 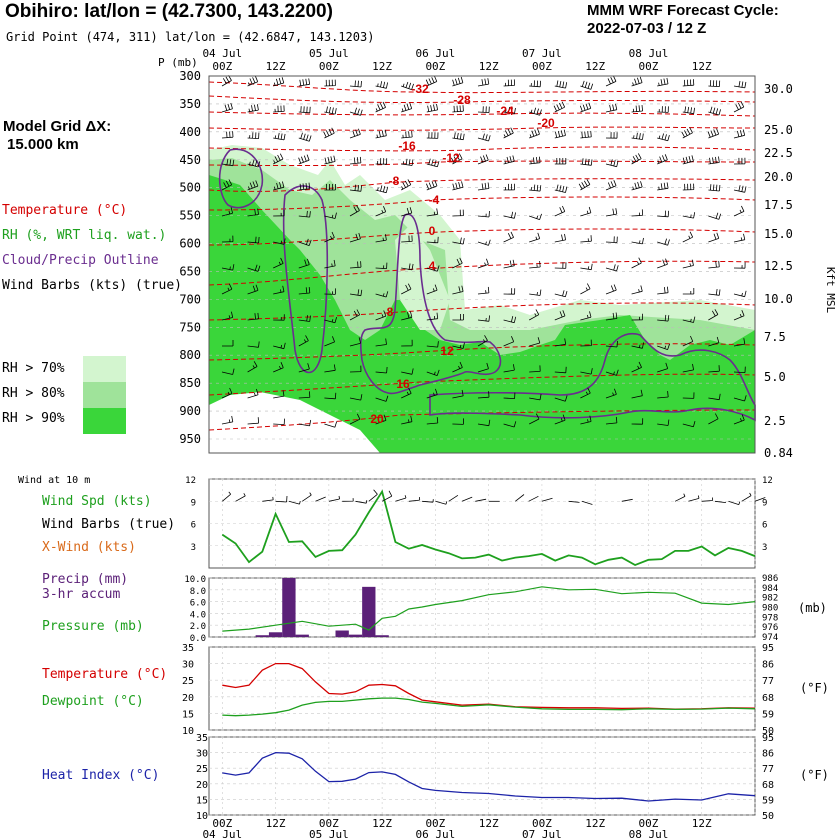 What do you see at coordinates (89, 547) in the screenshot?
I see `xwind-label: X-Wind (kts)` at bounding box center [89, 547].